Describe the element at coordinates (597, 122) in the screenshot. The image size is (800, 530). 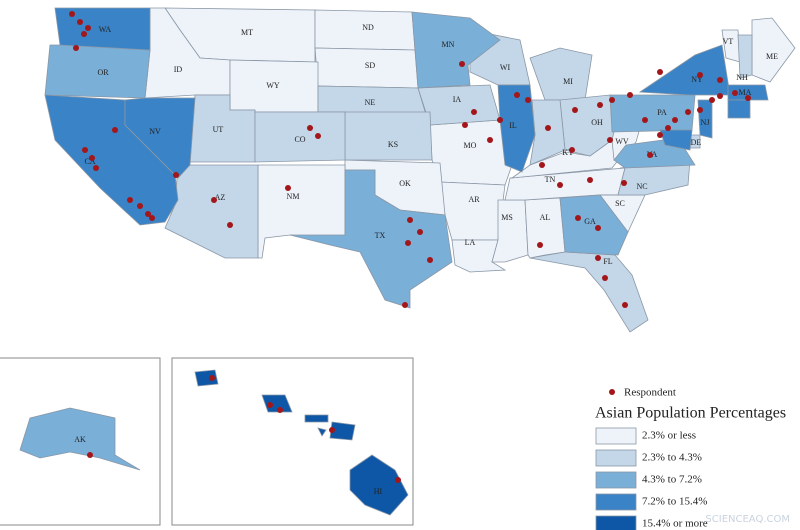
I see `state-label: OH` at that location.